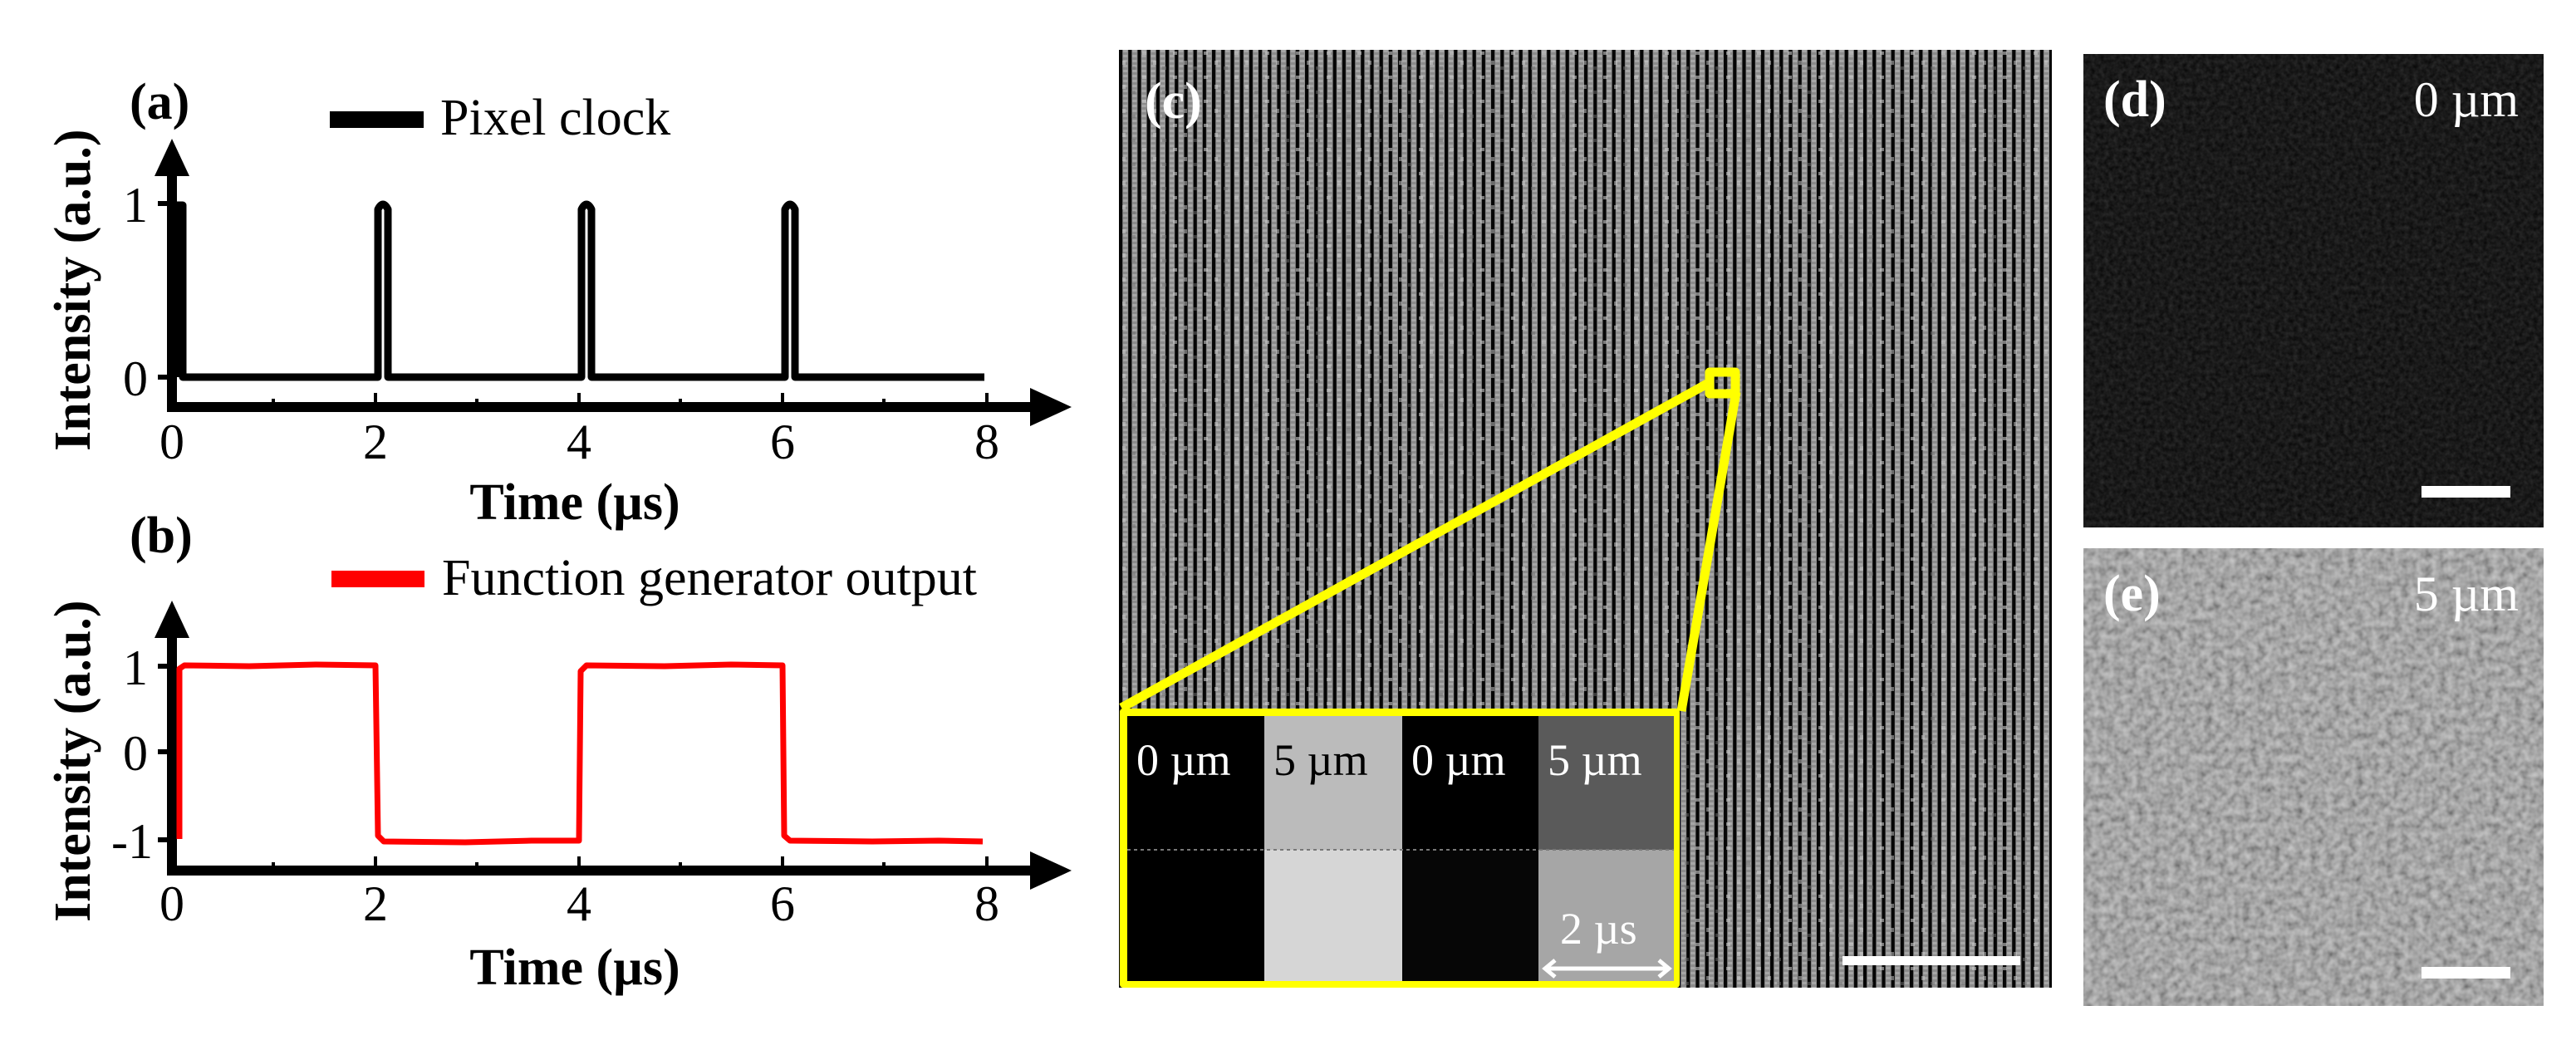  I want to click on series-function-generator, so click(580, 753).